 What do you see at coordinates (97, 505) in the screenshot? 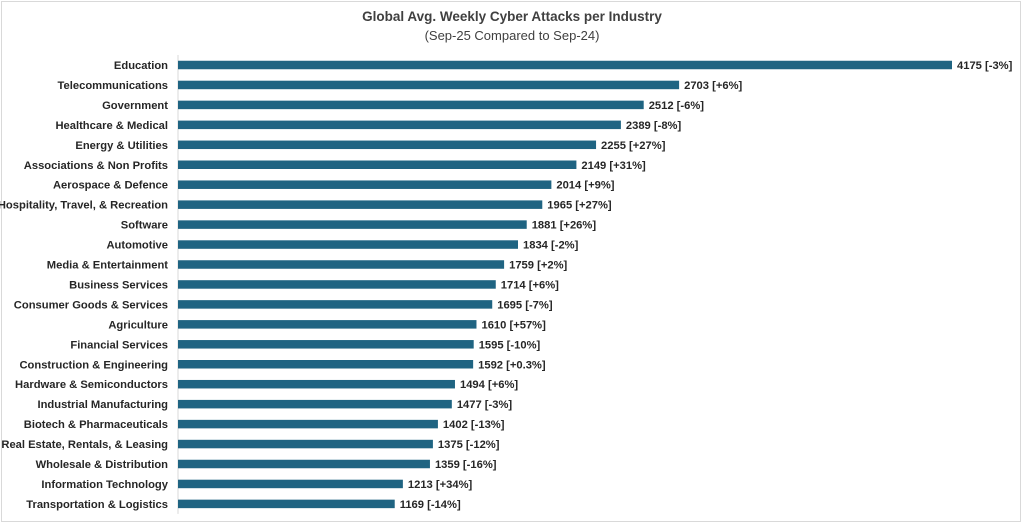
I see `category-label: Transportation & Logistics` at bounding box center [97, 505].